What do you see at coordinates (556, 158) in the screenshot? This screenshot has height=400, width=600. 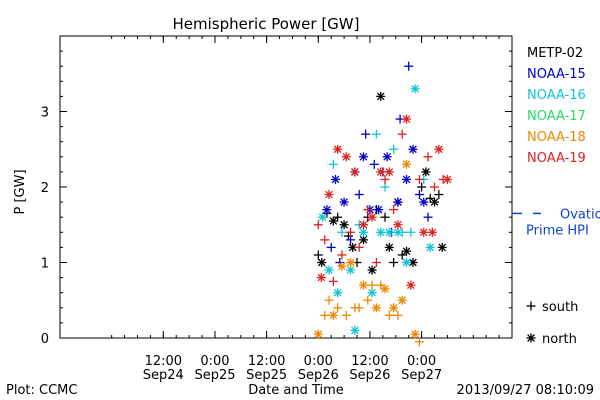 I see `legend-entry: NOAA-19` at bounding box center [556, 158].